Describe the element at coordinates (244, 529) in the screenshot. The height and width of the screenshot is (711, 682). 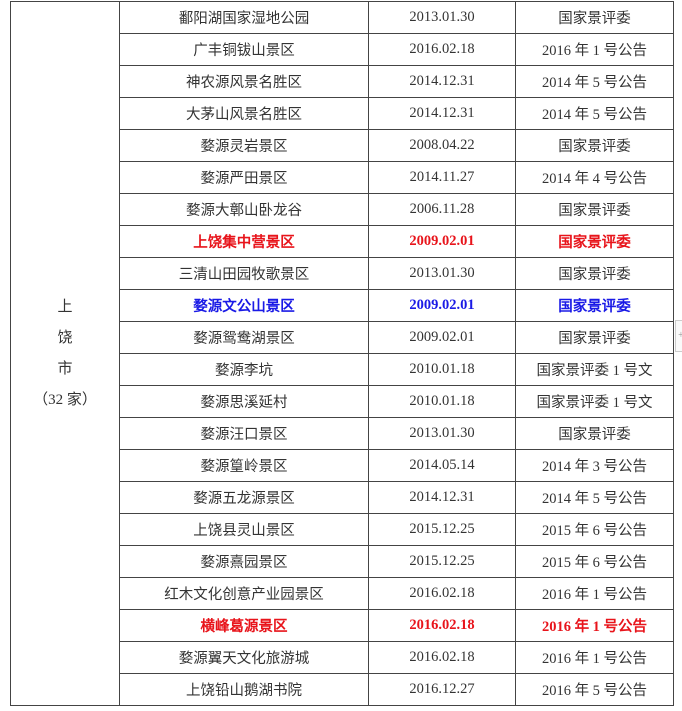
I see `scenic-name-cell: 上饶县灵山景区` at that location.